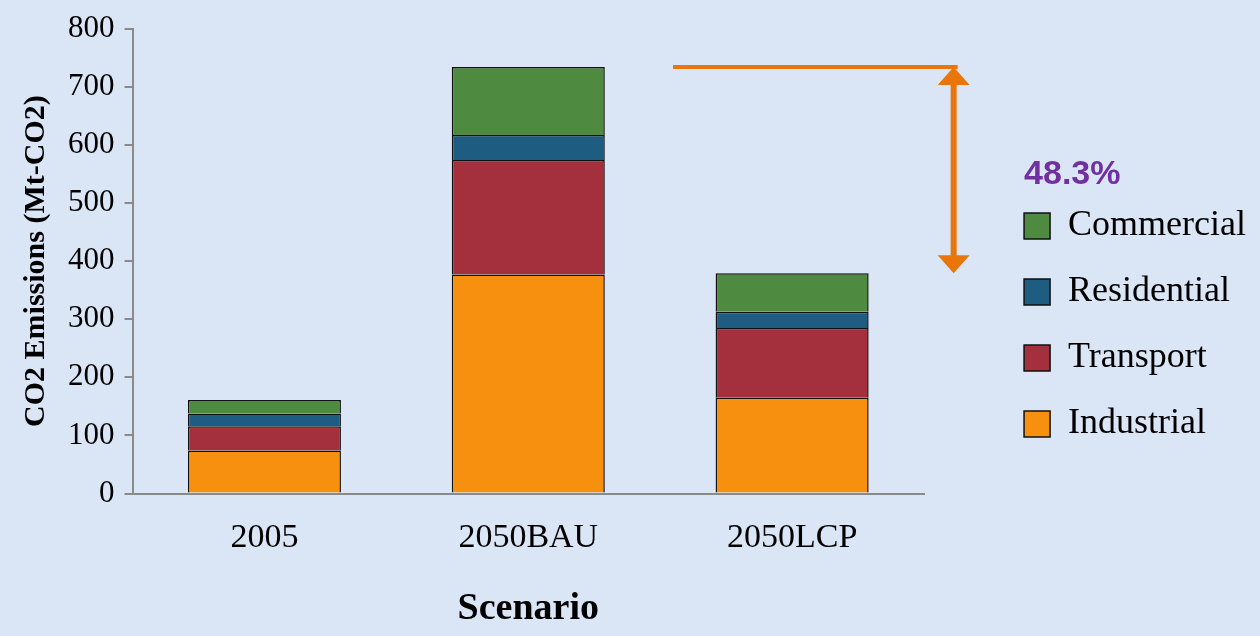 The image size is (1260, 636). I want to click on legend-label: Industrial, so click(1137, 421).